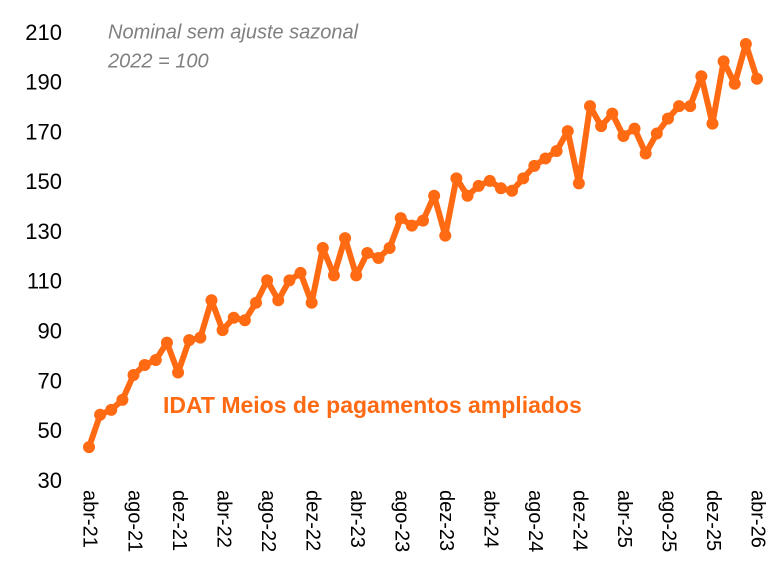 Image resolution: width=766 pixels, height=574 pixels. Describe the element at coordinates (43, 231) in the screenshot. I see `y-tick-label: 130` at that location.